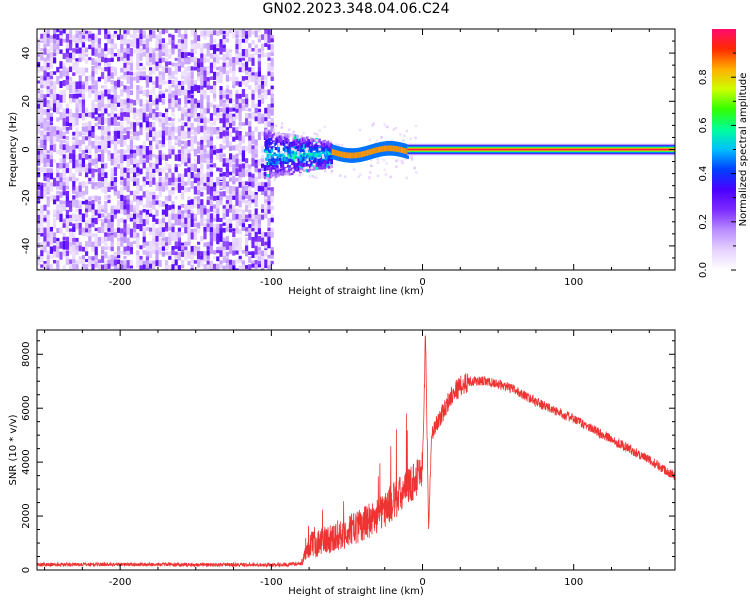 The image size is (750, 600). What do you see at coordinates (422, 582) in the screenshot?
I see `x-tick-label: 0` at bounding box center [422, 582].